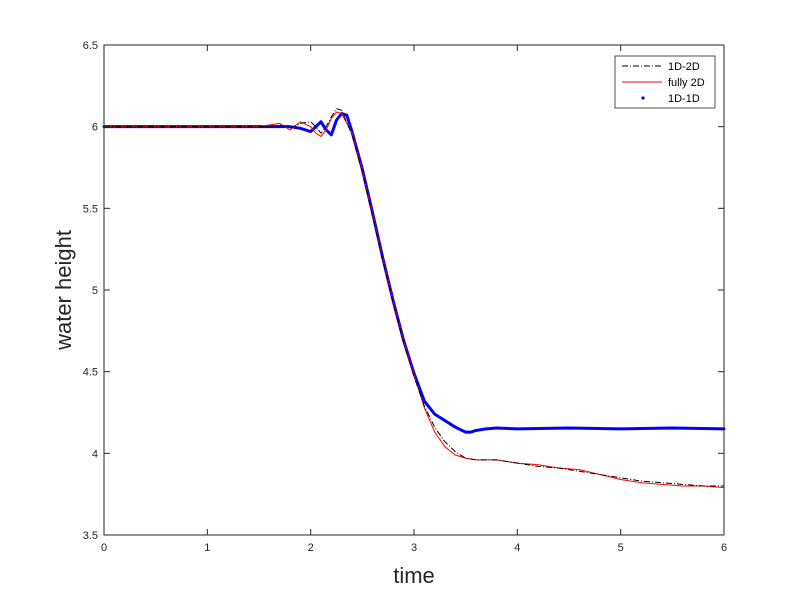 This screenshot has width=800, height=600. Describe the element at coordinates (90, 373) in the screenshot. I see `y-tick-label: 4.5` at that location.